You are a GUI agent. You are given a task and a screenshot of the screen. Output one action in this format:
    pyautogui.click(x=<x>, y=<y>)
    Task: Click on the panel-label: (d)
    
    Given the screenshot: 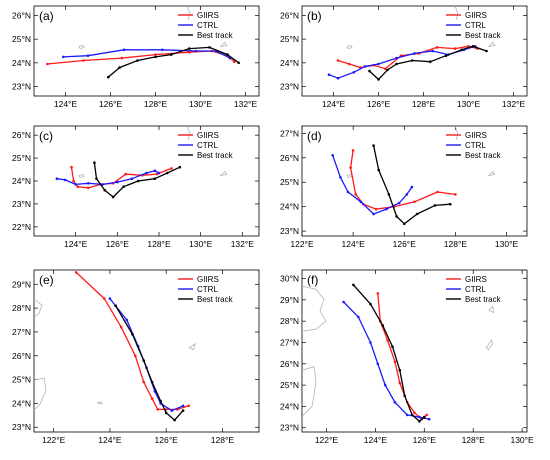 What is the action you would take?
    pyautogui.click(x=314, y=136)
    